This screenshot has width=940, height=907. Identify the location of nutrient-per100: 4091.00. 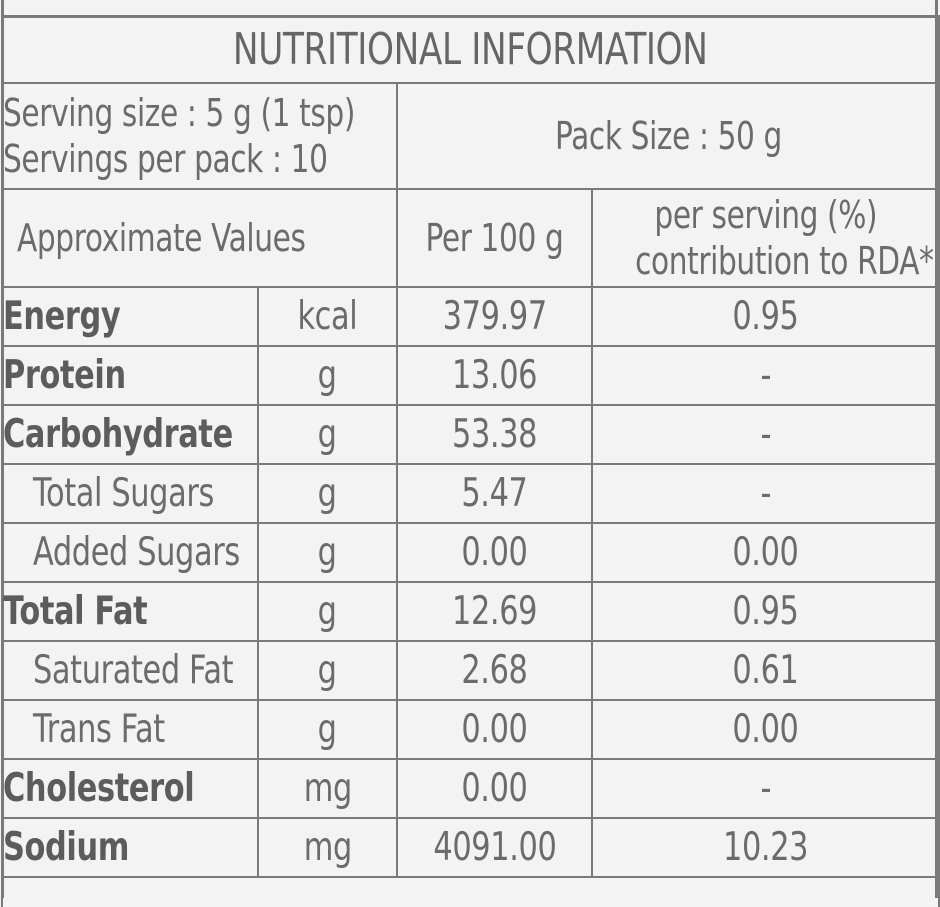
(494, 847).